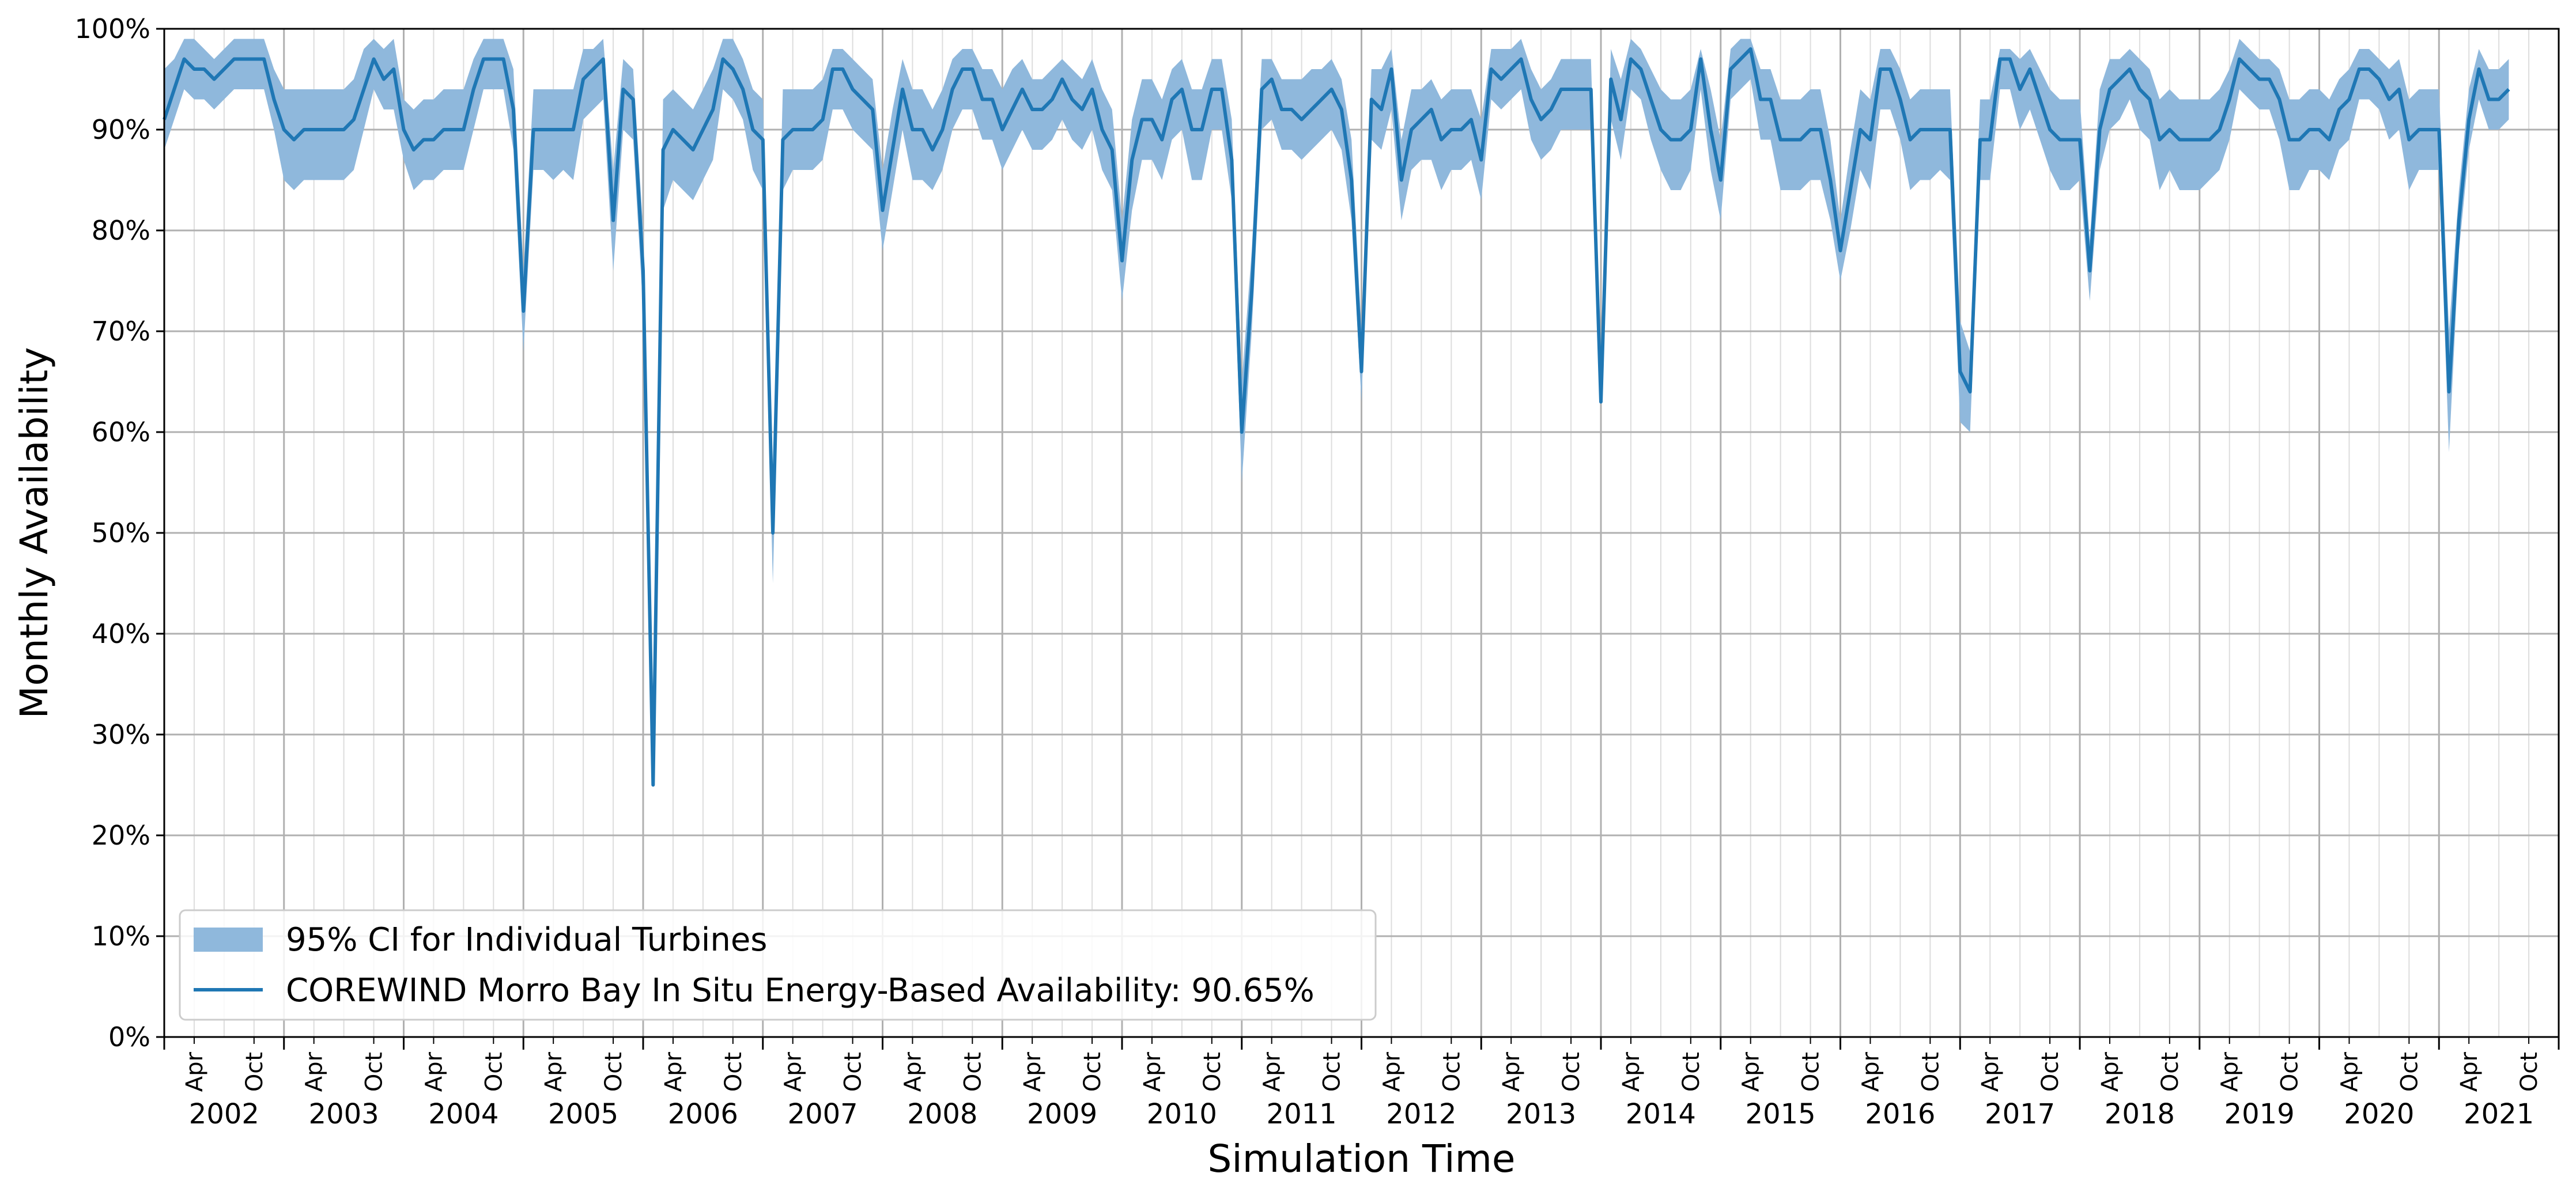 The image size is (2576, 1196). What do you see at coordinates (121, 129) in the screenshot?
I see `y-tick-label: 90%` at bounding box center [121, 129].